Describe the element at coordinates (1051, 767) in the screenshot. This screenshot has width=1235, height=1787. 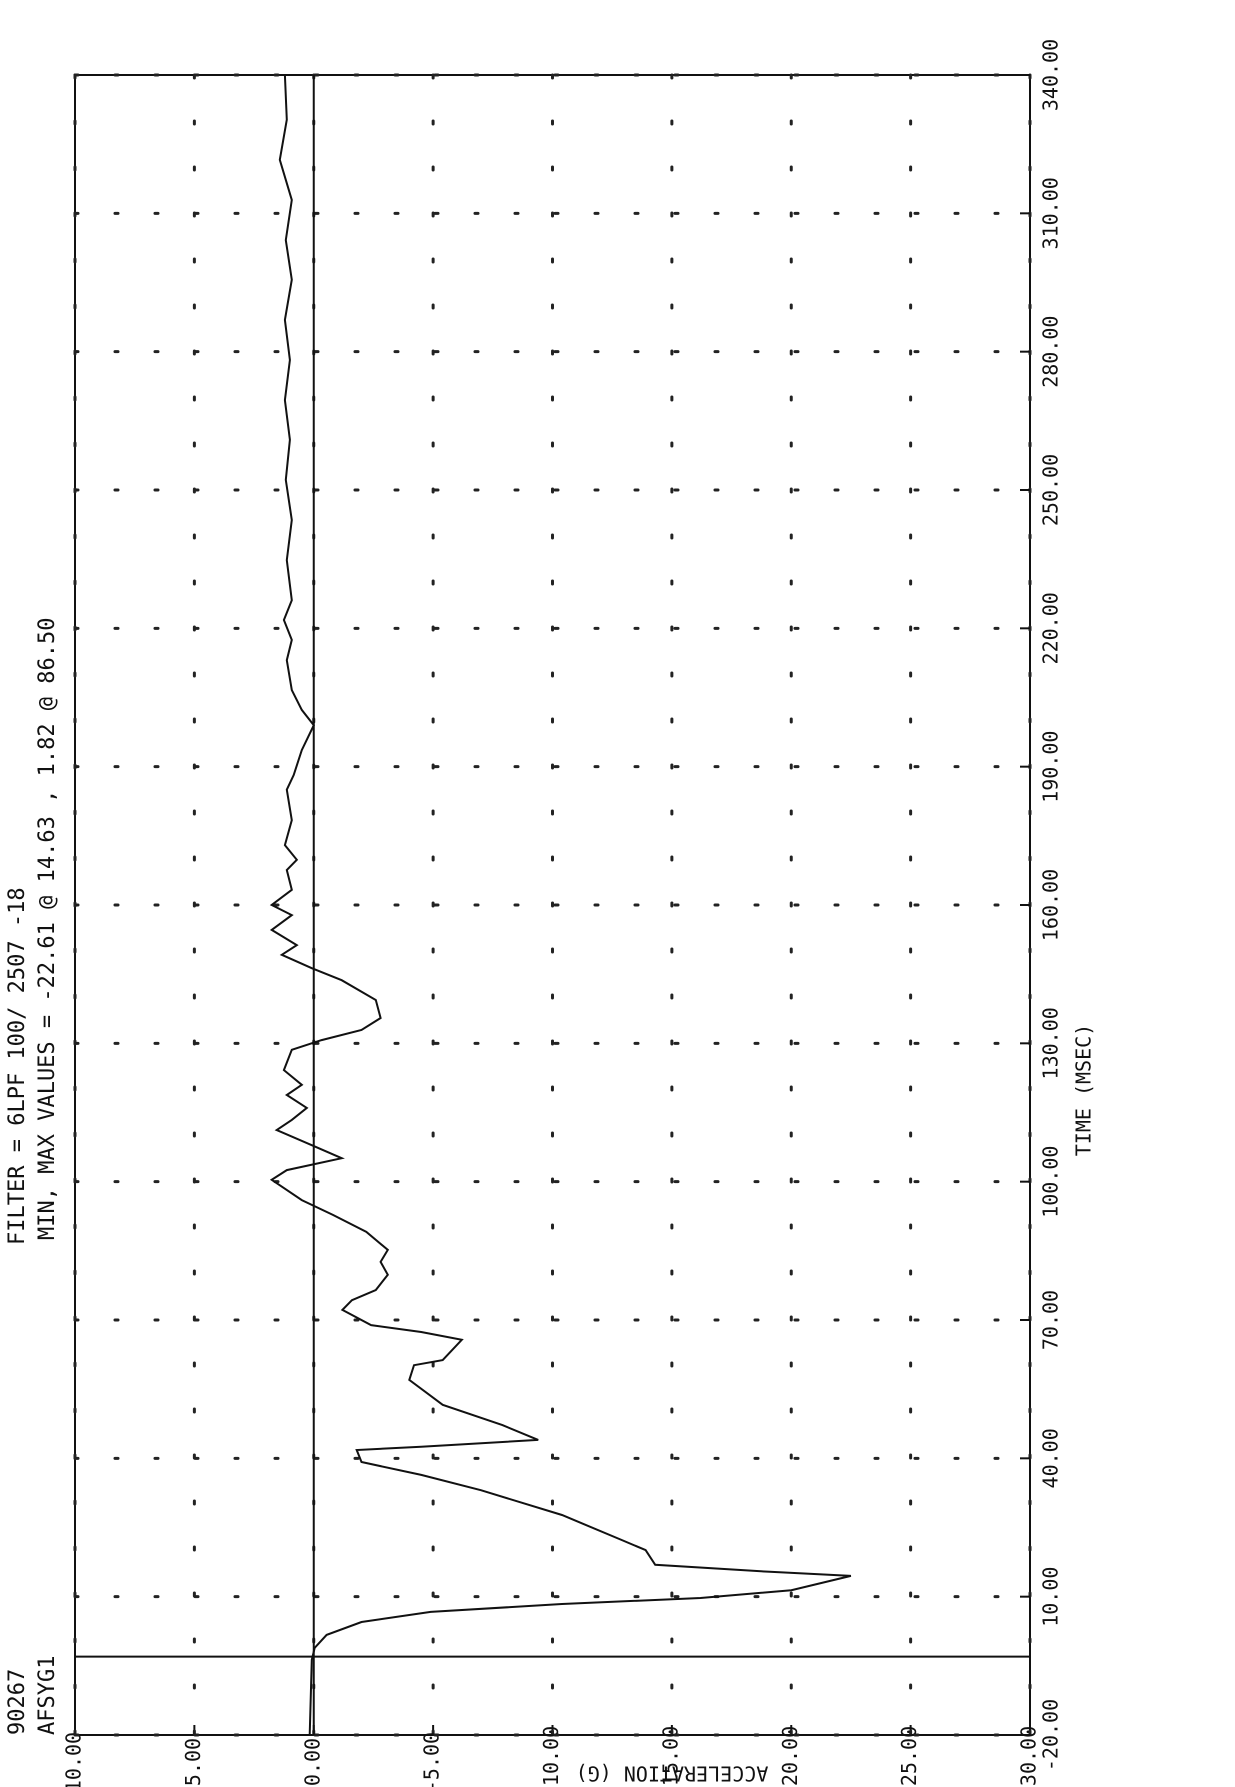
I see `x-tick-label: 190.00` at that location.